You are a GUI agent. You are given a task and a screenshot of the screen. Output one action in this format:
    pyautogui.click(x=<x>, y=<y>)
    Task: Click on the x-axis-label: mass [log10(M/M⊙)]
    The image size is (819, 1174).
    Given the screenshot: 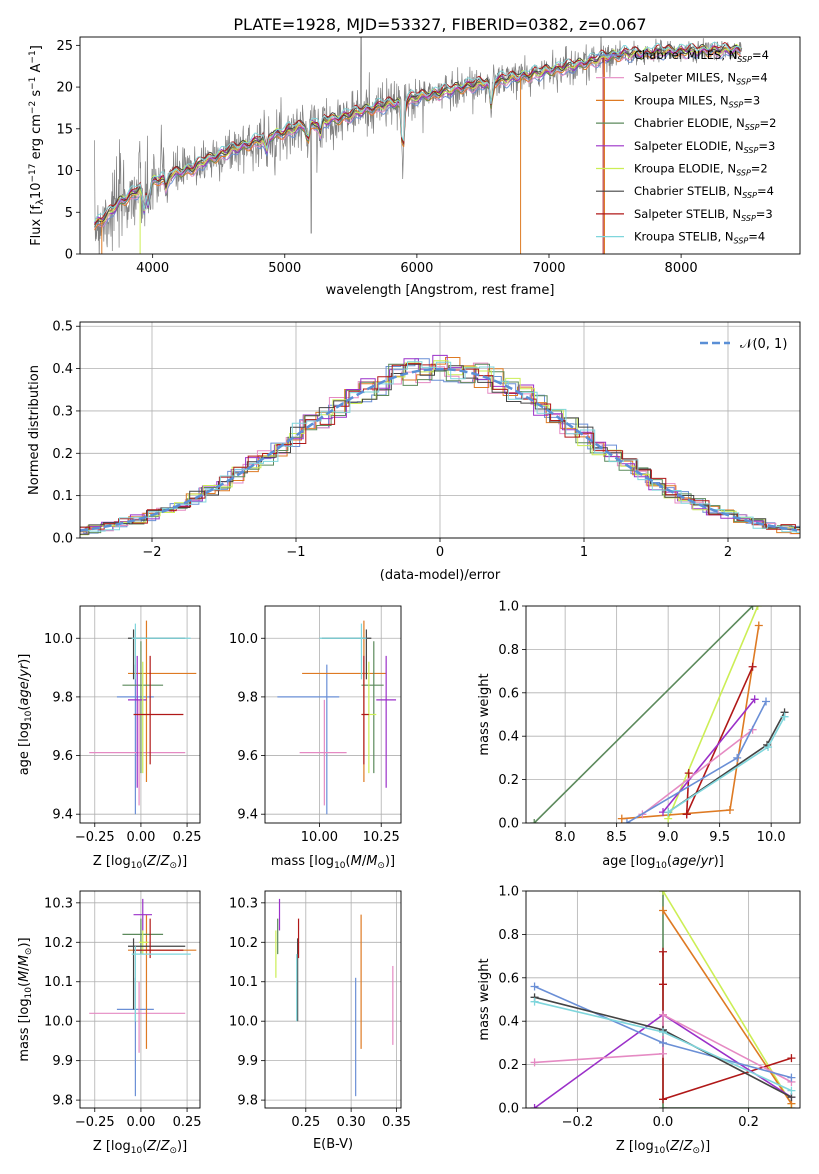 What is the action you would take?
    pyautogui.click(x=333, y=862)
    